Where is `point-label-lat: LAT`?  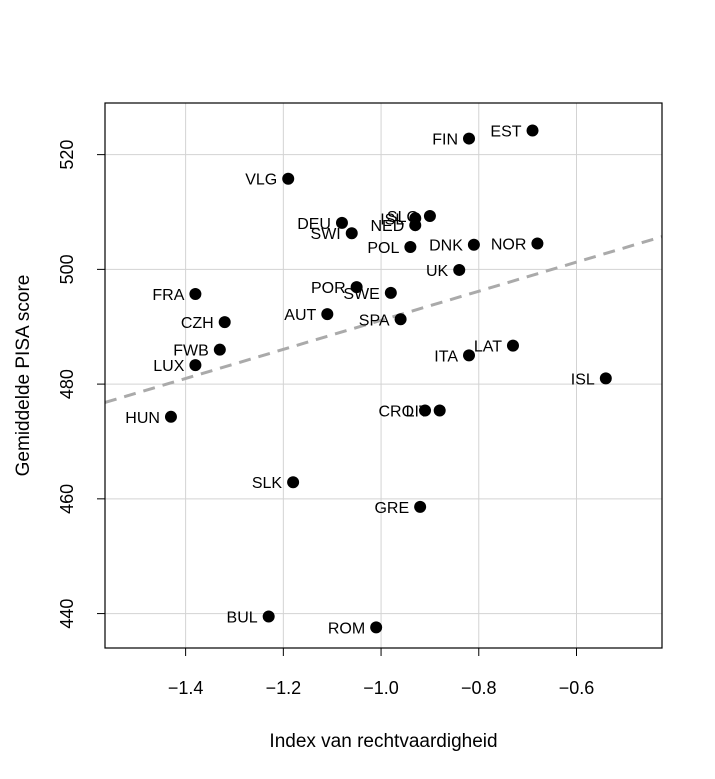
point-label-lat: LAT is located at coordinates (488, 347).